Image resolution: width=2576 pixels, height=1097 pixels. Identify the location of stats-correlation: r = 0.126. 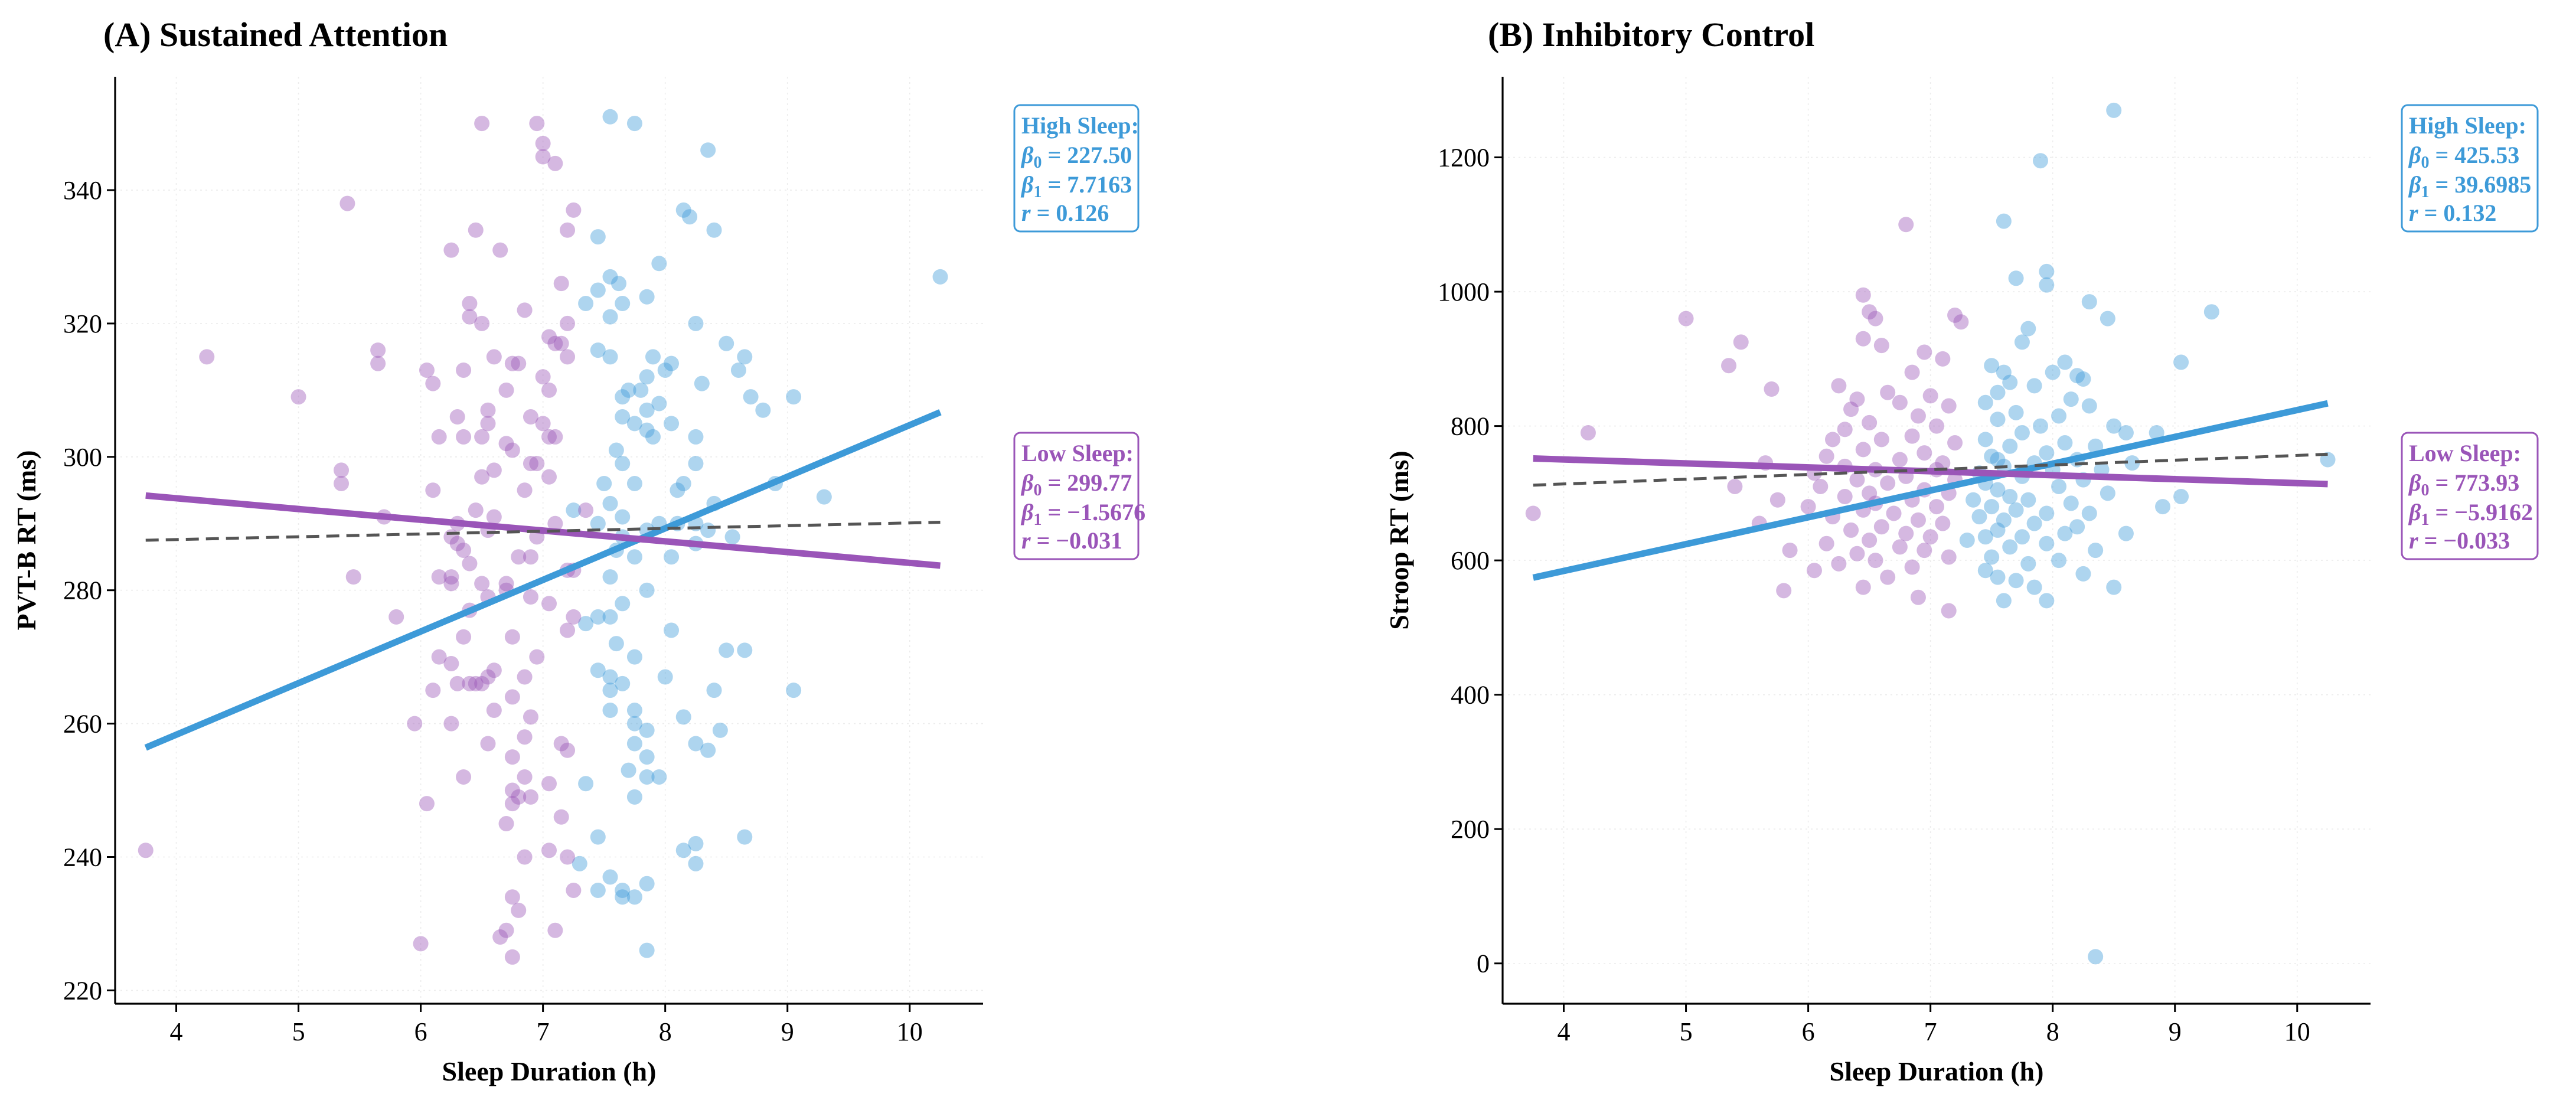
(1065, 213).